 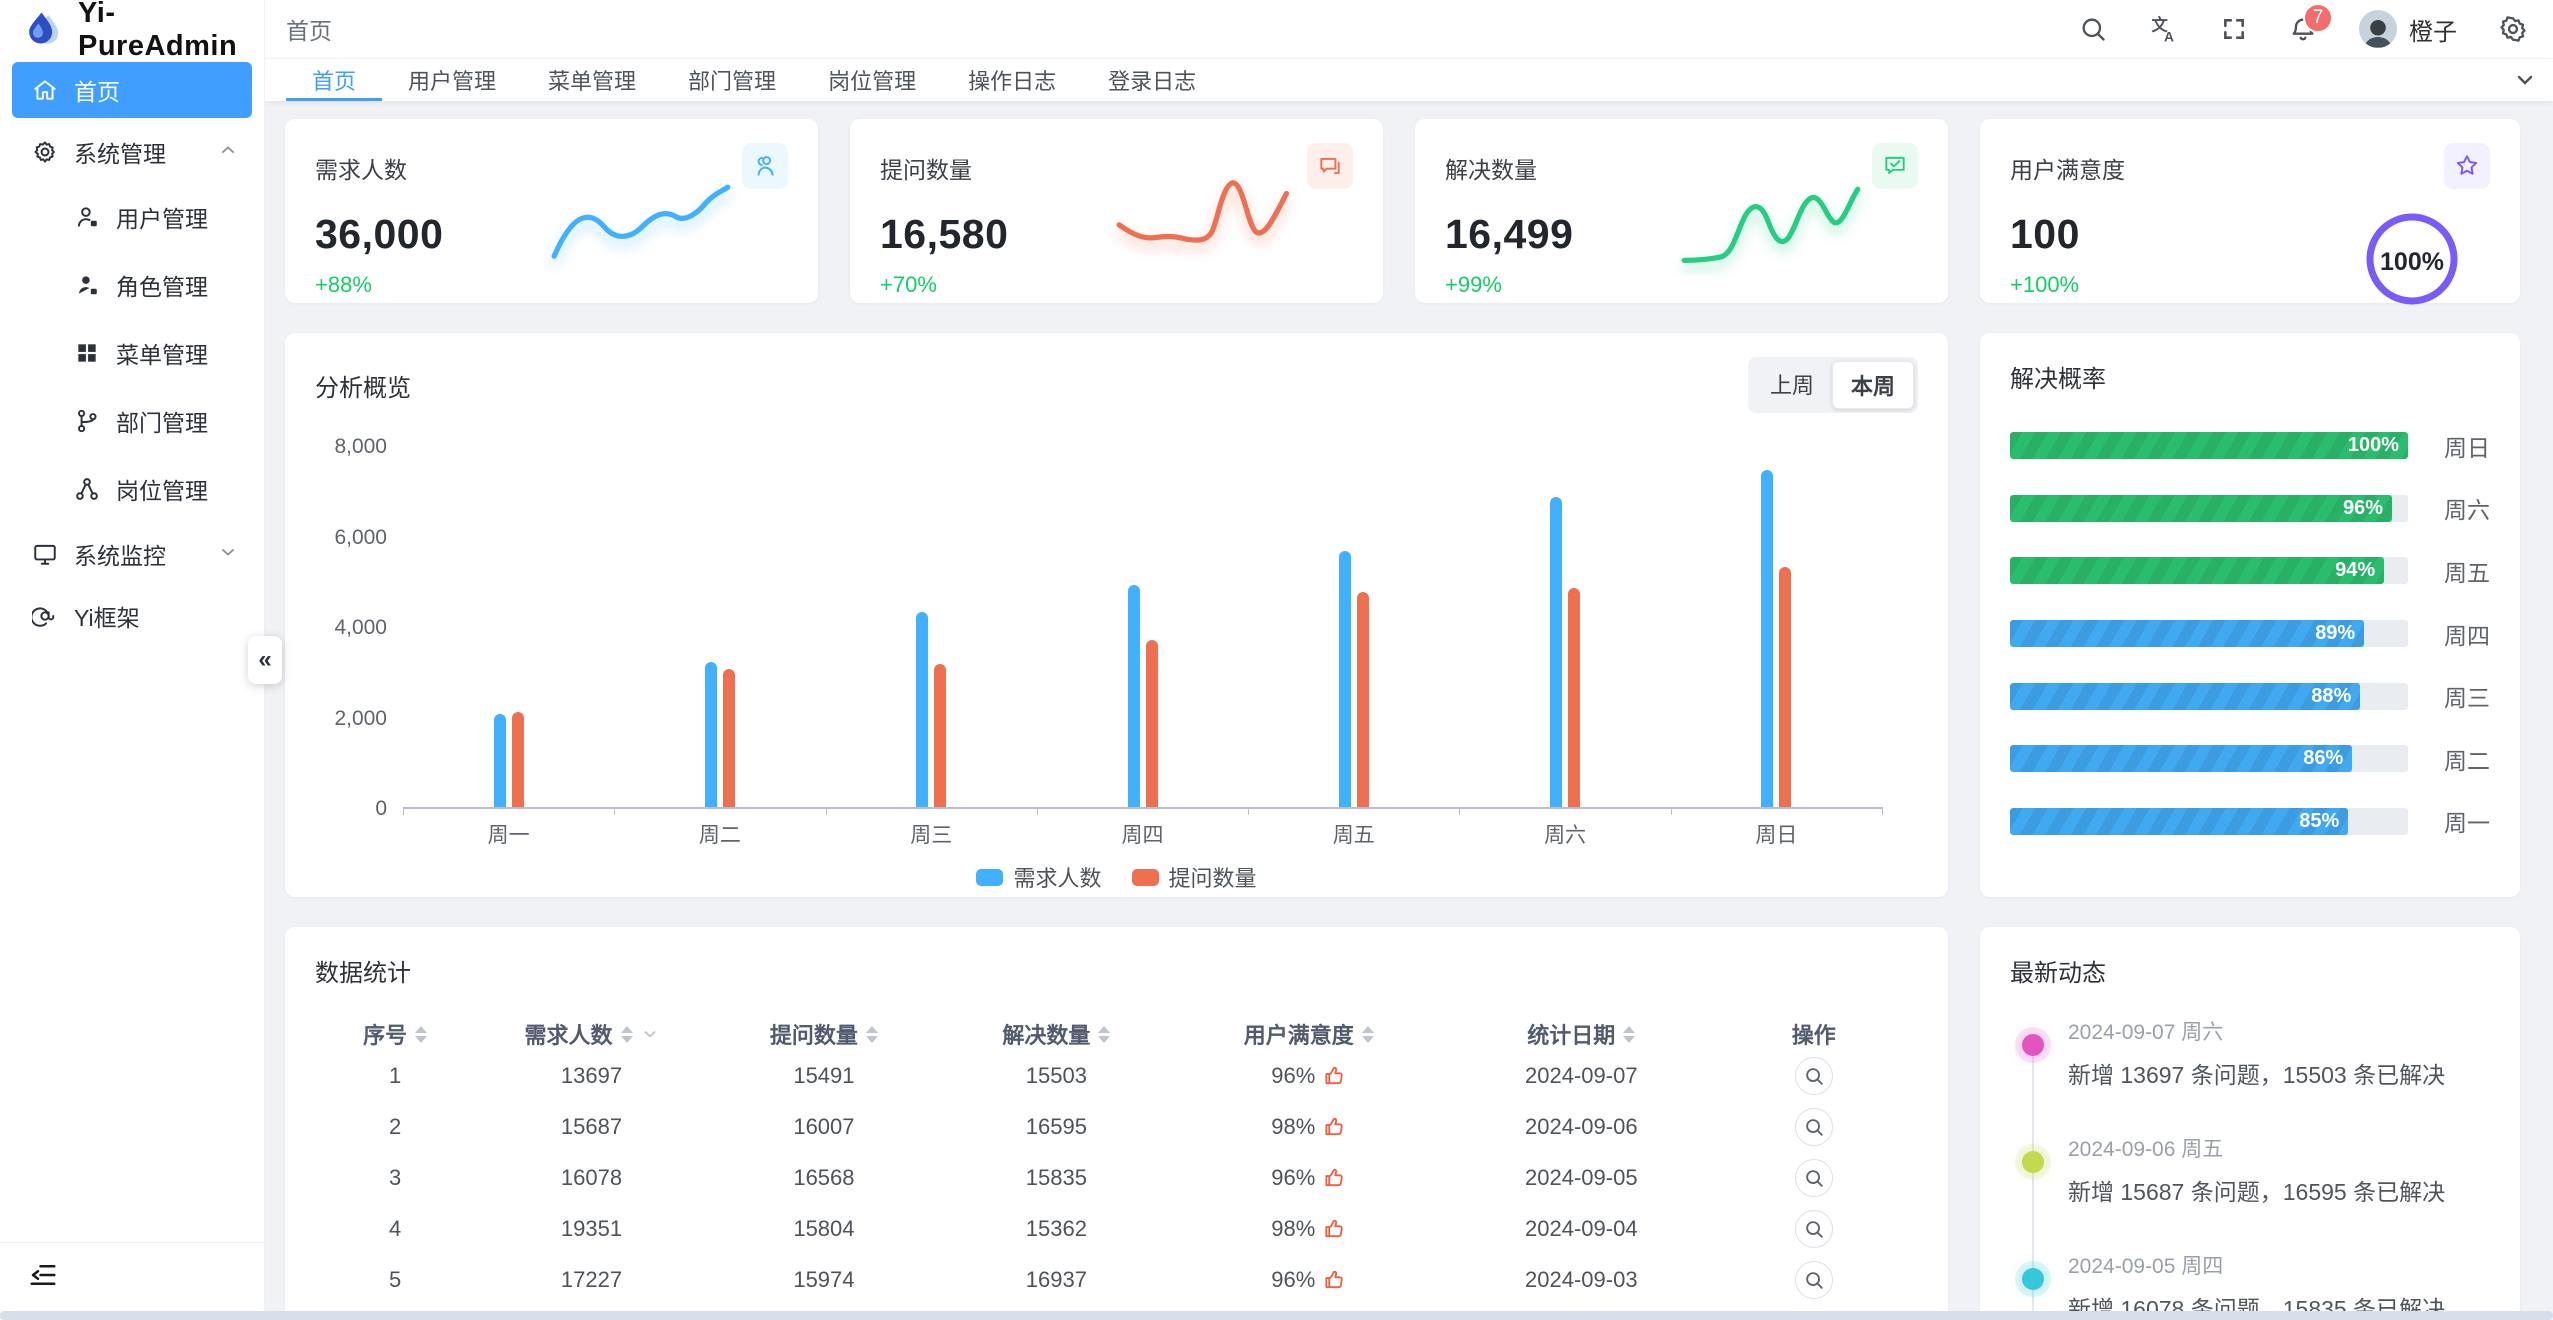 I want to click on progress-label: 周一, so click(x=2467, y=823).